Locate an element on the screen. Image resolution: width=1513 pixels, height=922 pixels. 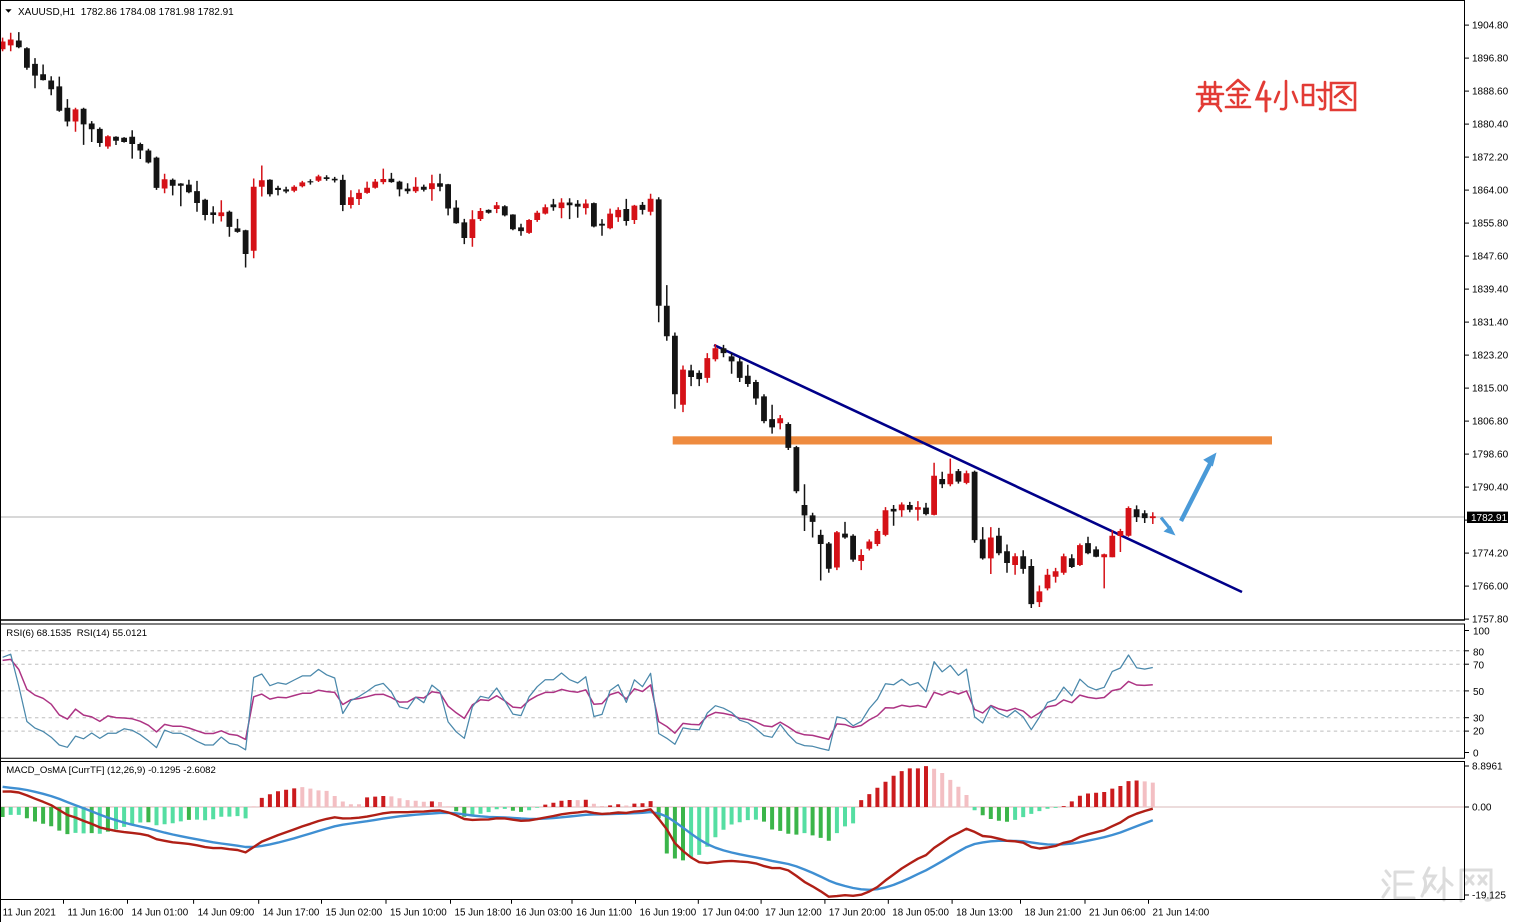
svg-text: 1790.40 is located at coordinates (1490, 488).